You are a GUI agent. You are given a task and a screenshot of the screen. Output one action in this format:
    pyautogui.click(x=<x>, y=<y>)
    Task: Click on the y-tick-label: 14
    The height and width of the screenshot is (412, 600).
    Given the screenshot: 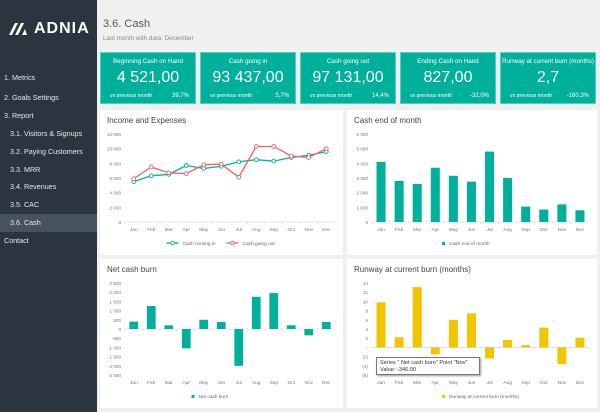 What is the action you would take?
    pyautogui.click(x=366, y=283)
    